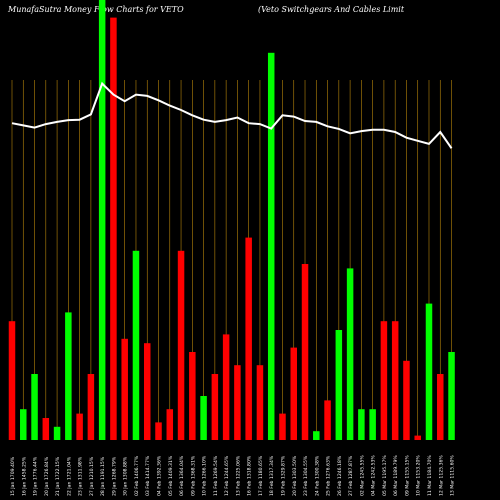  What do you see at coordinates (396, 475) in the screenshot?
I see `date-label: 06 Mar 1189.79%` at bounding box center [396, 475].